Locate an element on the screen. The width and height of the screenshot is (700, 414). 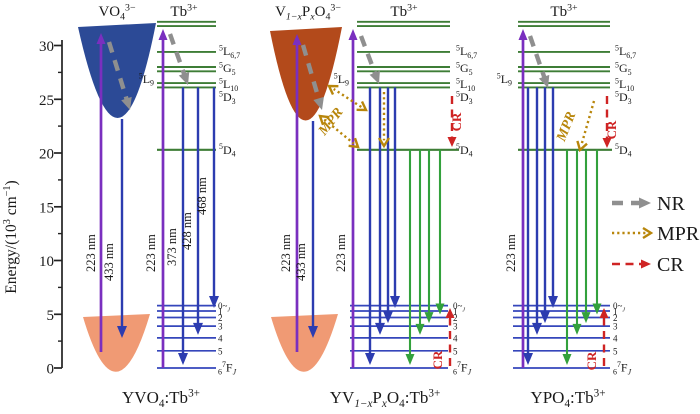
tick-label: 15 is located at coordinates (46, 208).